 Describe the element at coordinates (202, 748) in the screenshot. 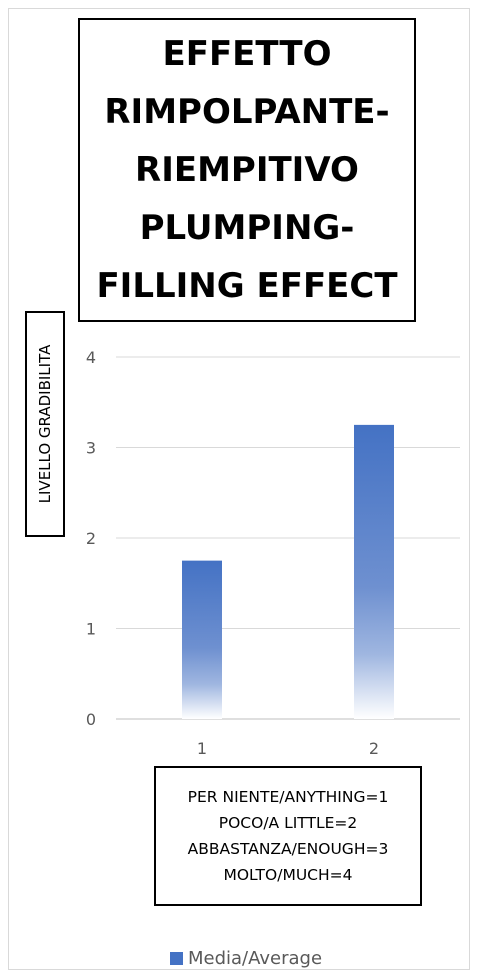

I see `x-tick-label: 1` at that location.